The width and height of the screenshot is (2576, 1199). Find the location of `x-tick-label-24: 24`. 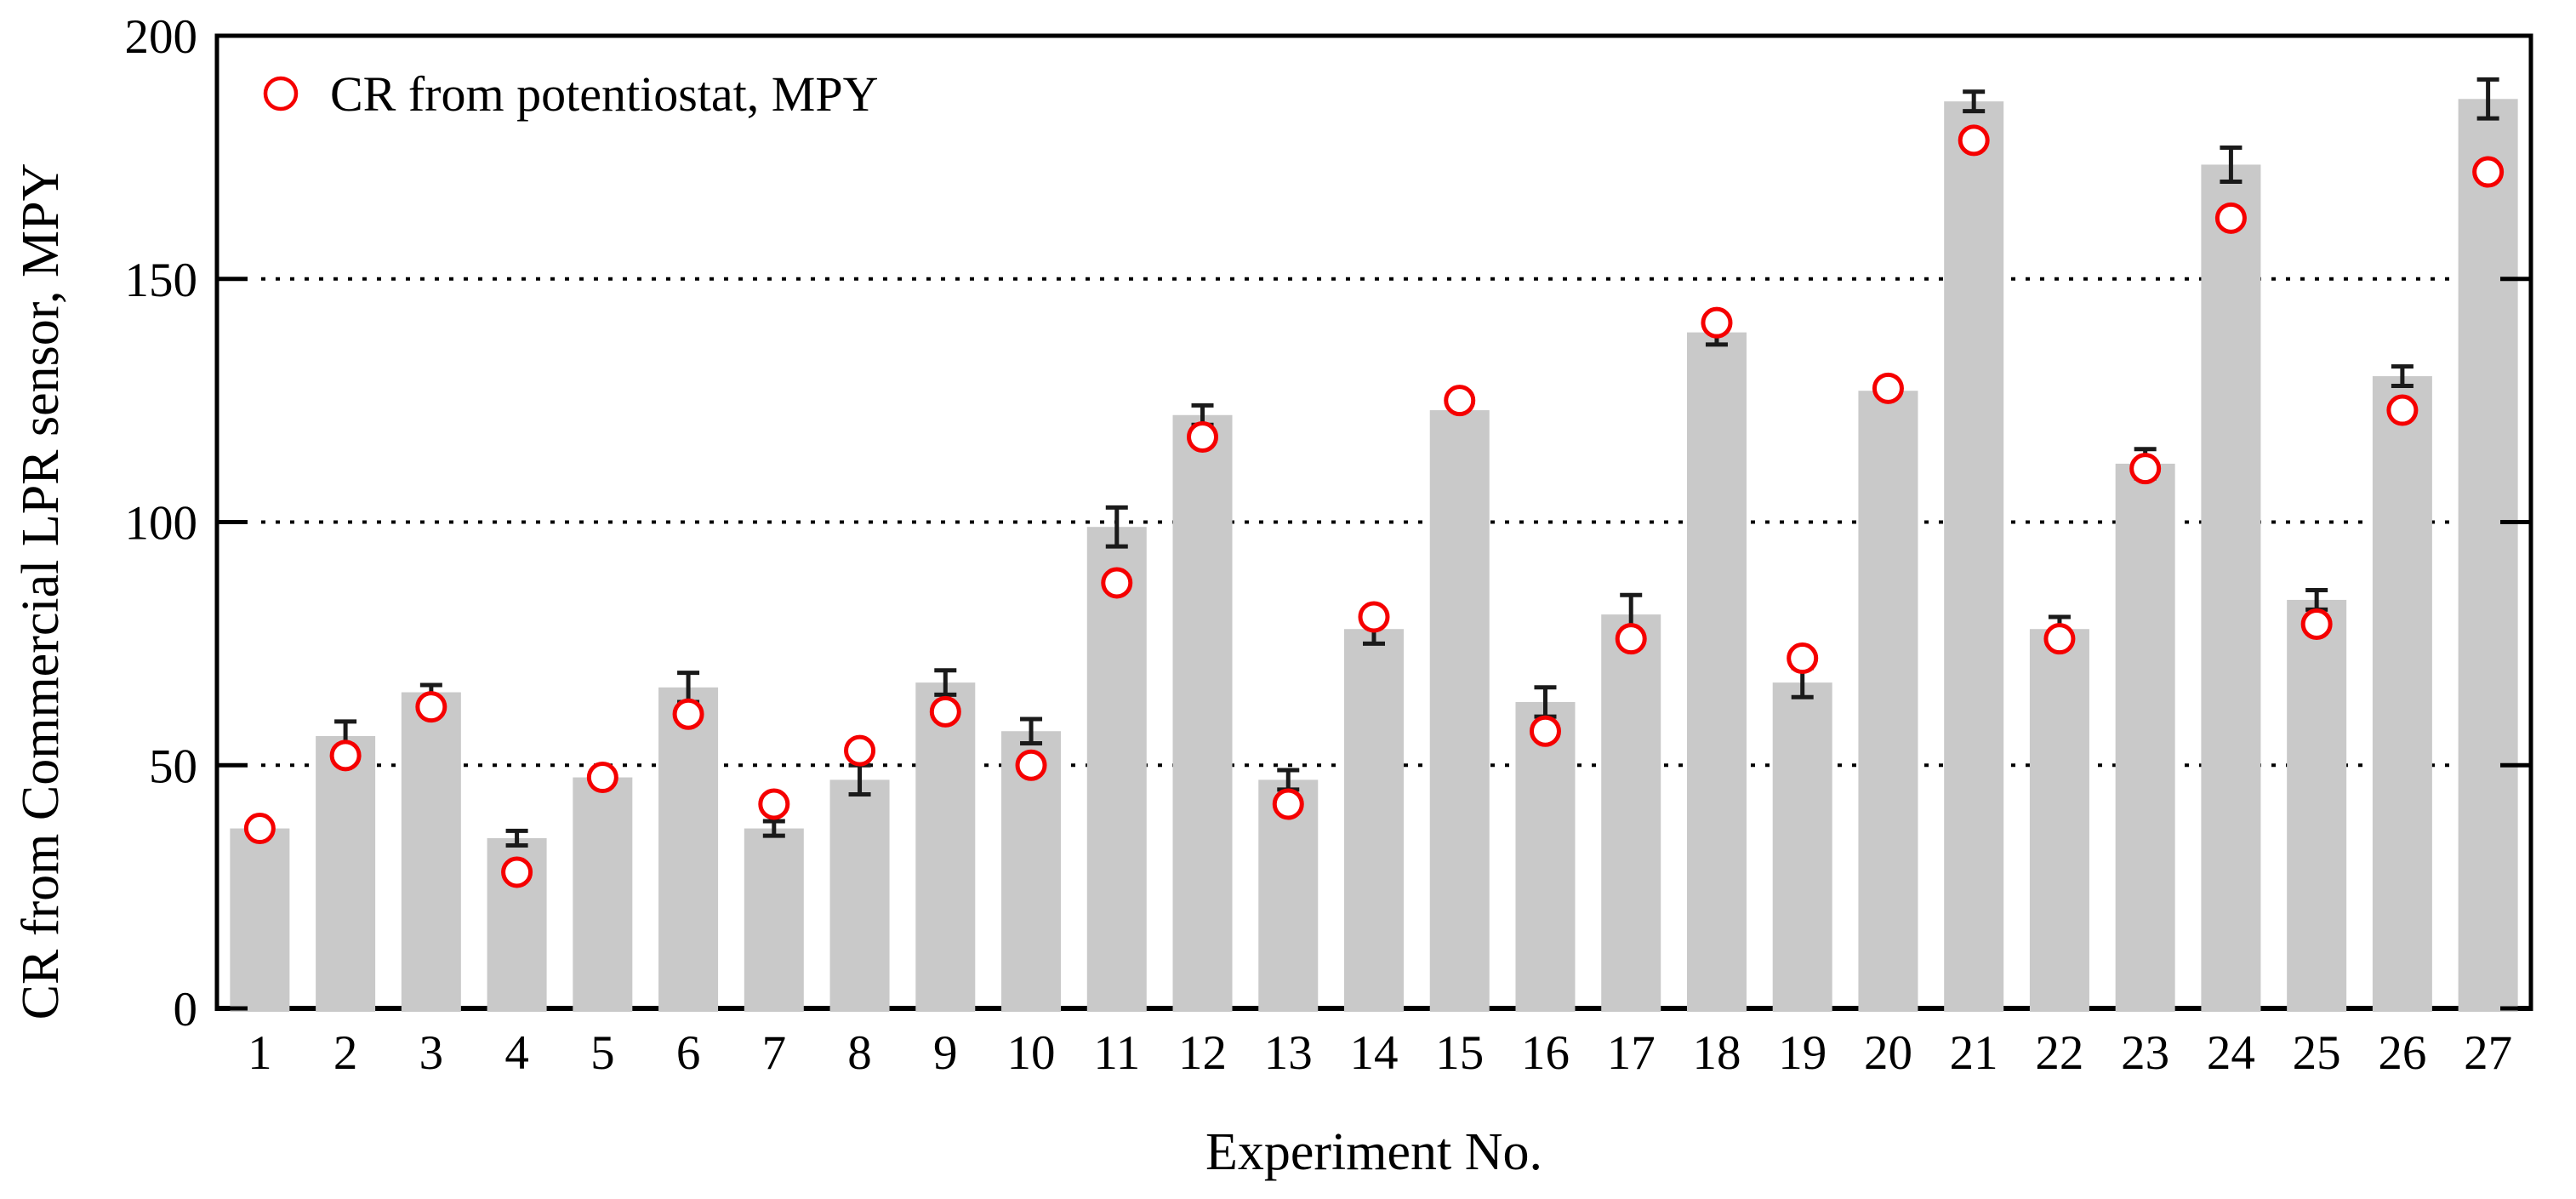

x-tick-label-24: 24 is located at coordinates (2231, 1053).